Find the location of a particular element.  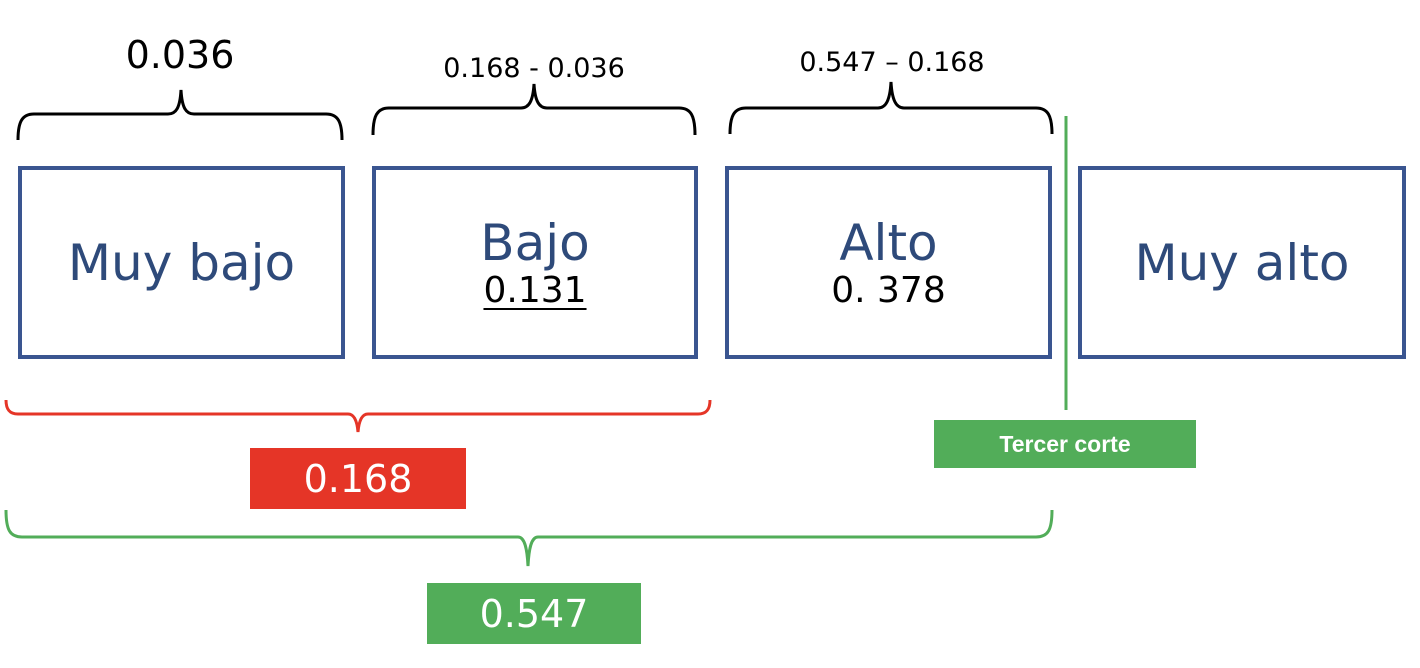

brace-bajo is located at coordinates (534, 109).